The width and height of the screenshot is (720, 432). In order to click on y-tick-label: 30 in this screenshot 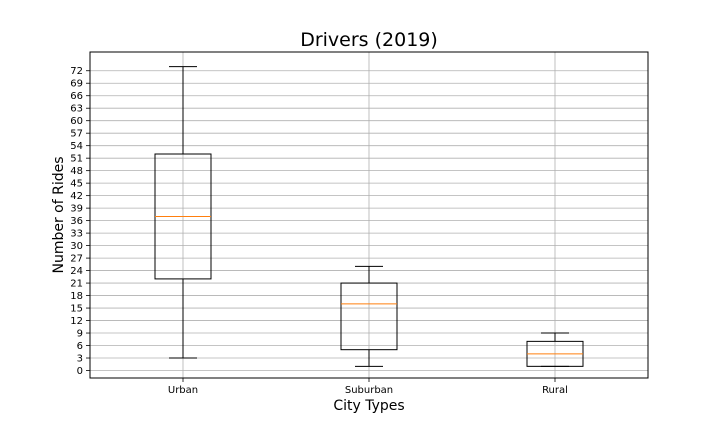, I will do `click(76, 246)`.